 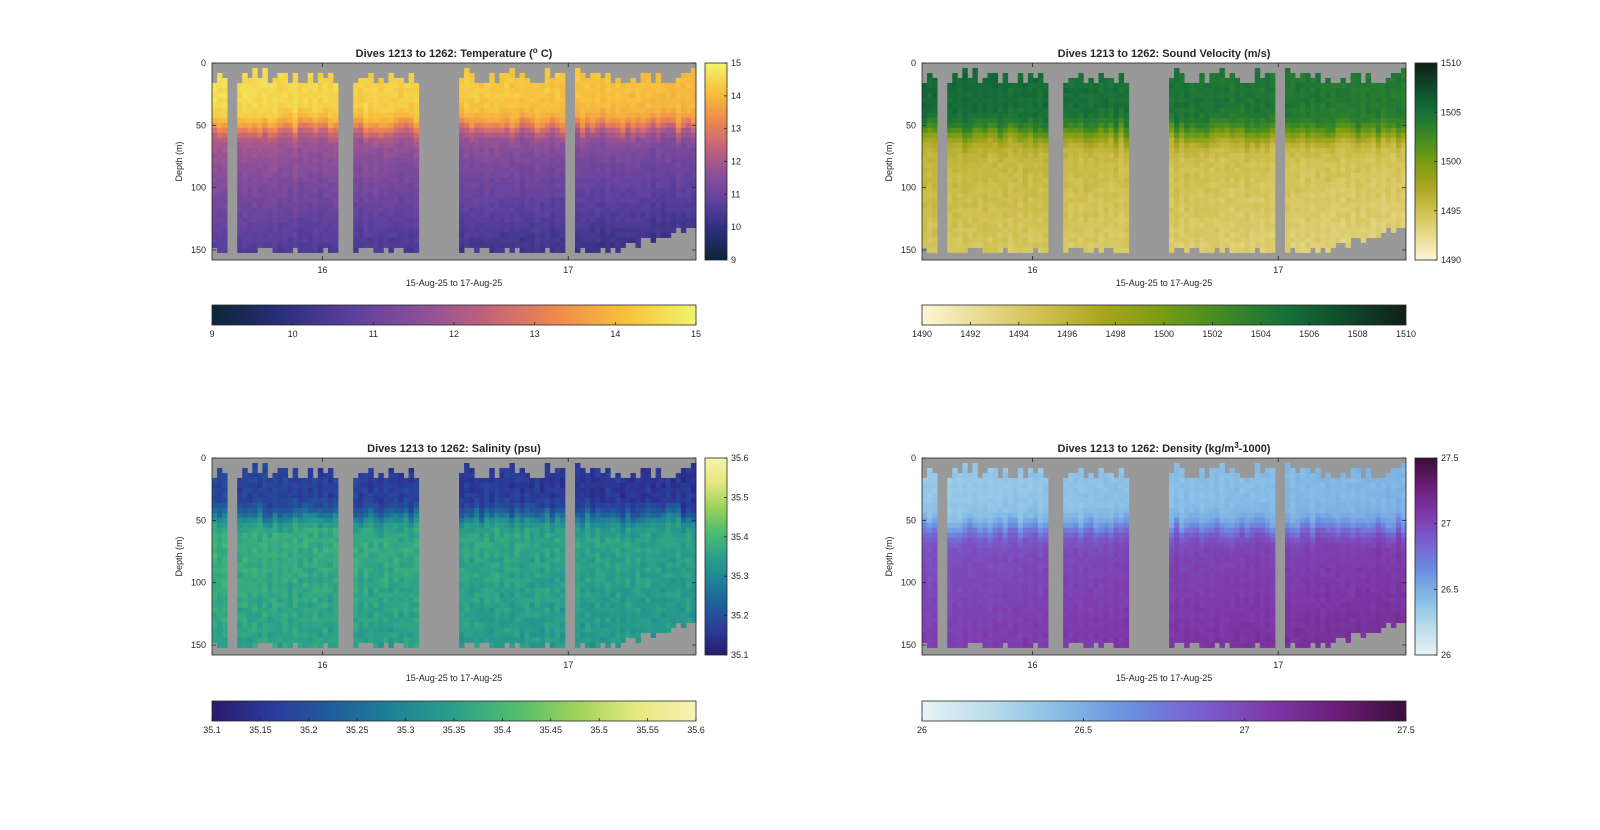 I want to click on colorbar-tick-label: 1490, so click(x=1451, y=260).